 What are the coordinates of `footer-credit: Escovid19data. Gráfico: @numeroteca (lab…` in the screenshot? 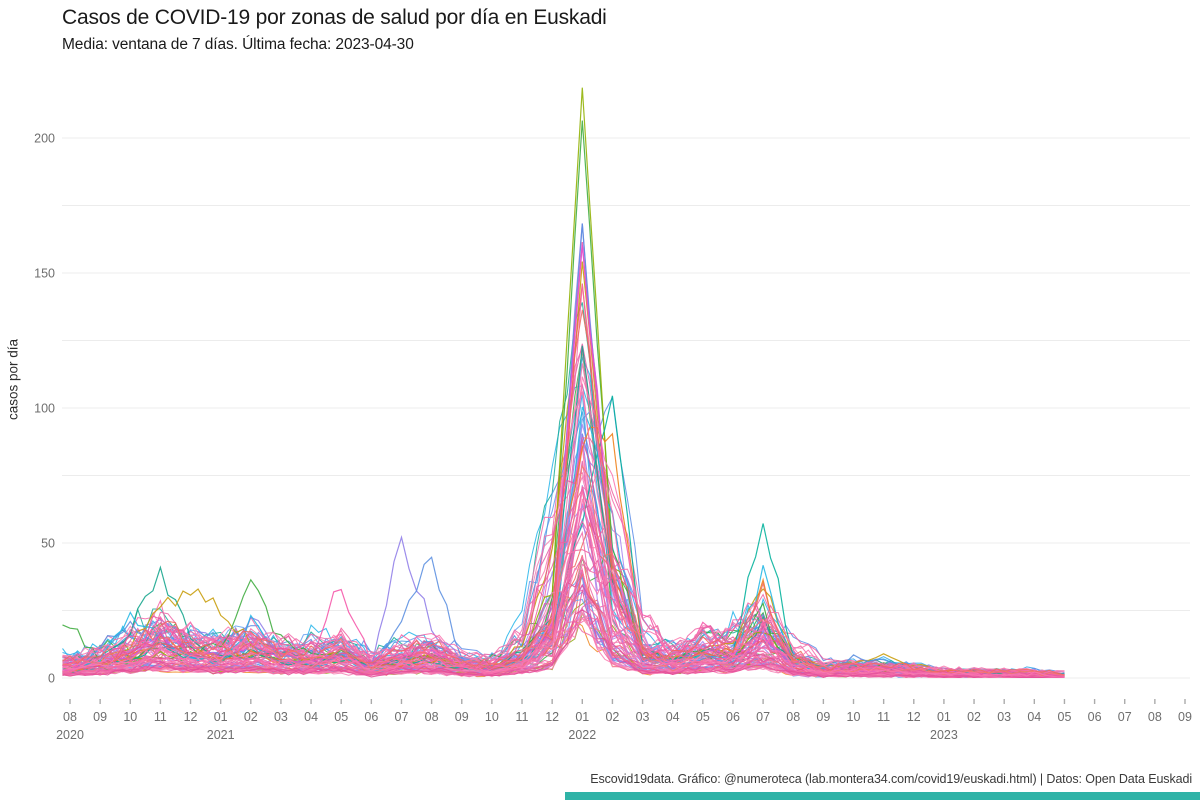 It's located at (891, 779).